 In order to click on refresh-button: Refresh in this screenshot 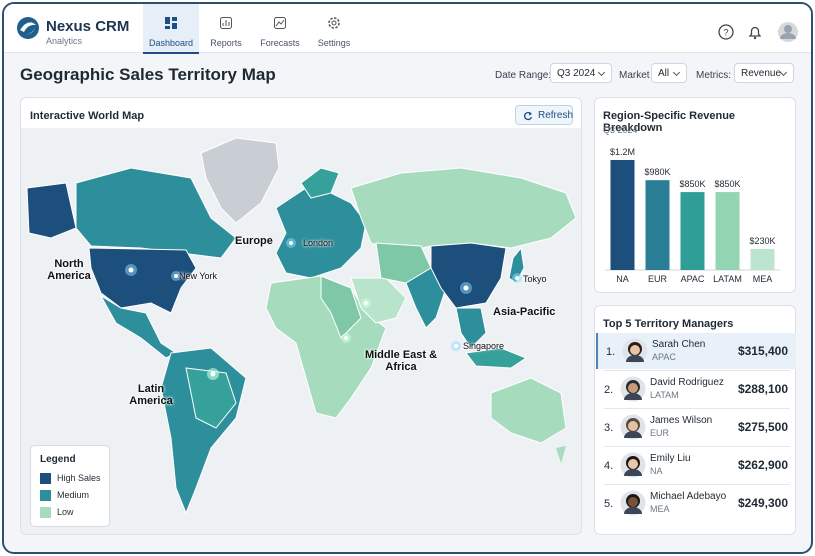, I will do `click(544, 115)`.